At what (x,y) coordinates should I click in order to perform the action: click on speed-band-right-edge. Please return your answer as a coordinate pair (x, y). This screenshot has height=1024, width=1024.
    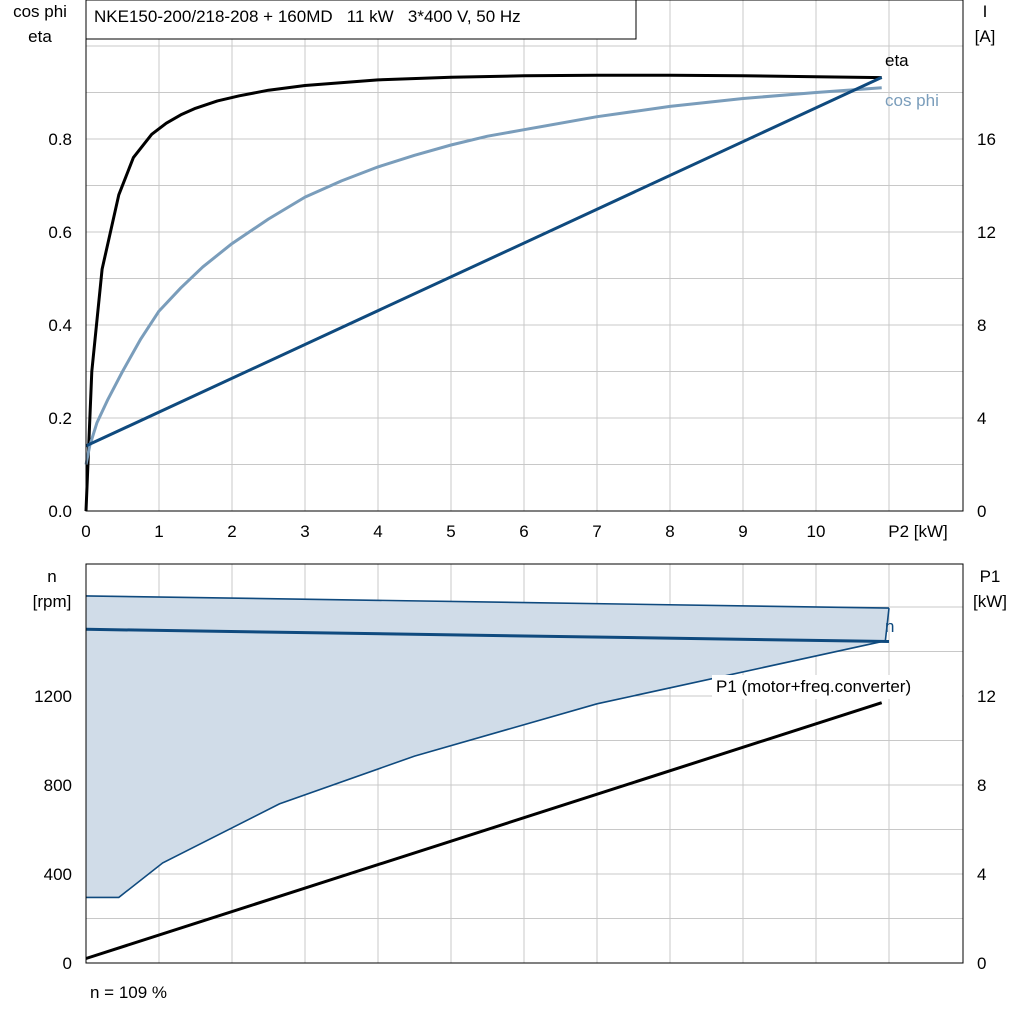
    Looking at the image, I should click on (887, 624).